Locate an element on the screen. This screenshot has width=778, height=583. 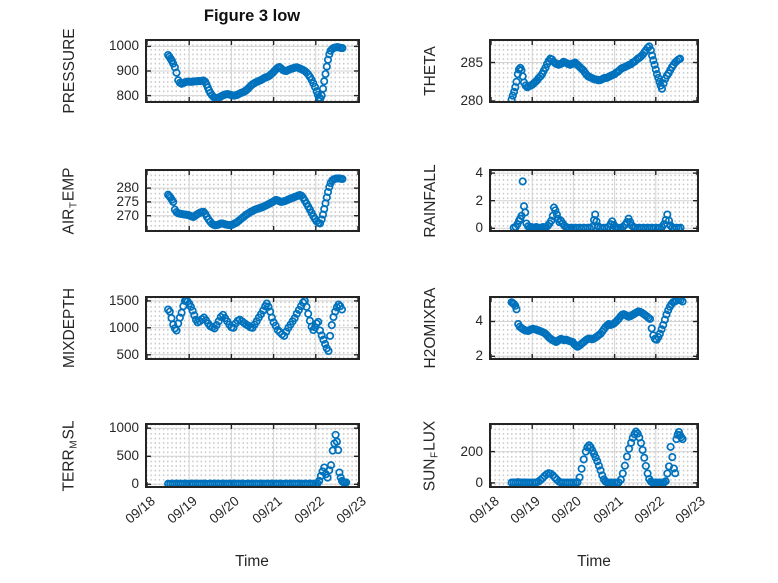
subplot-air_temp-axes is located at coordinates (252, 200).